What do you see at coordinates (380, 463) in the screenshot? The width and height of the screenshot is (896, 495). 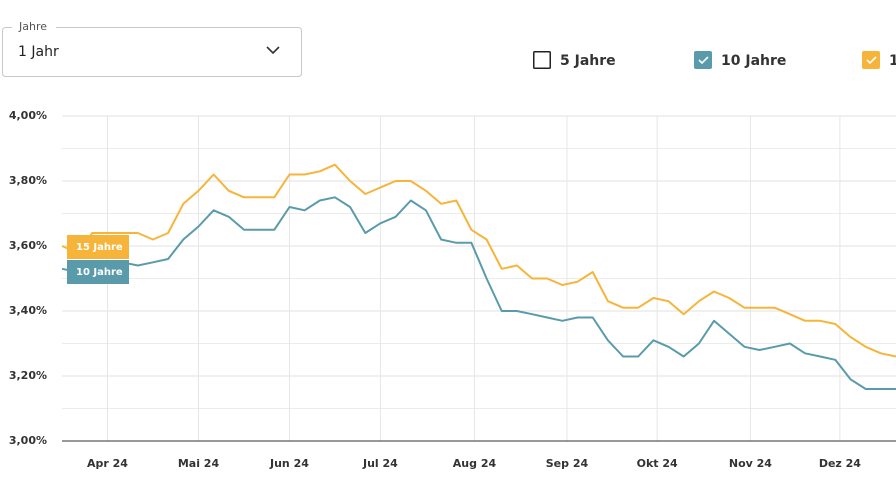 I see `x-tick-label: Jul 24` at bounding box center [380, 463].